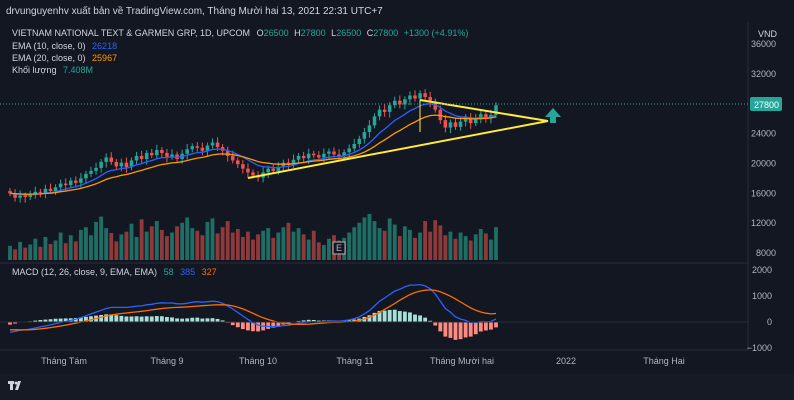  What do you see at coordinates (64, 46) in the screenshot?
I see `legend-ema10-row: EMA (10, close, 0) 26218` at bounding box center [64, 46].